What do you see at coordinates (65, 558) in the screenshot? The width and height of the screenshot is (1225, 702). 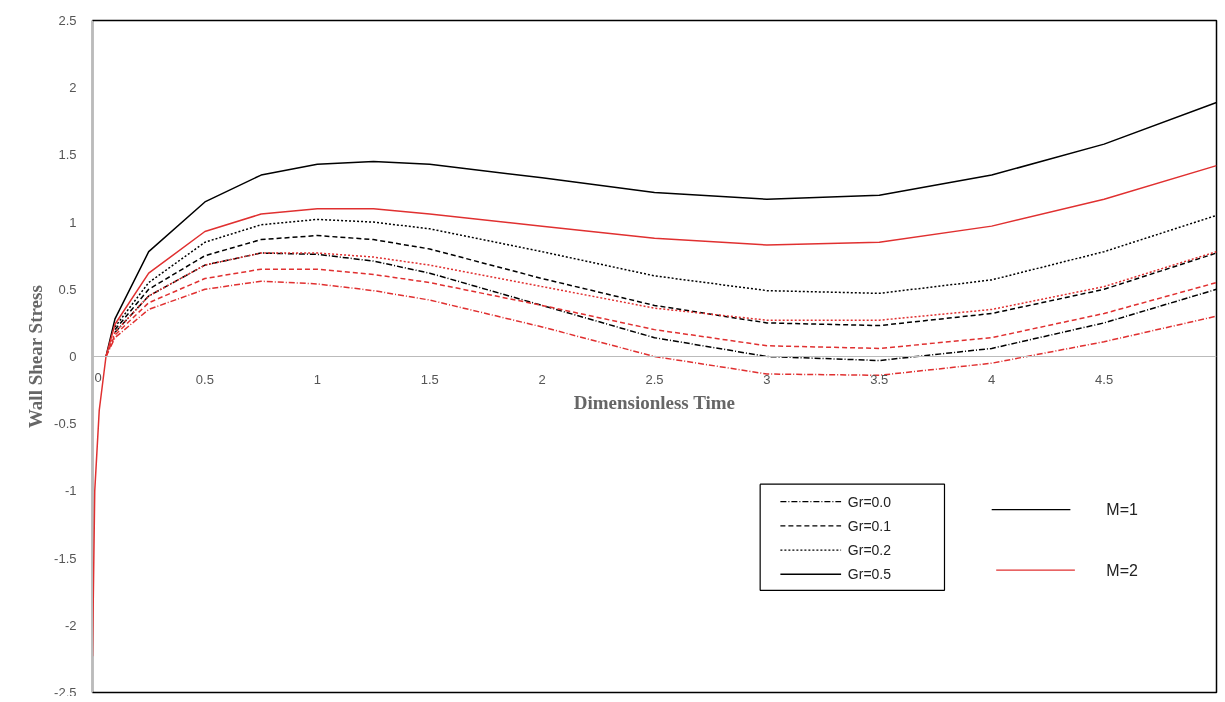 I see `y-tick-label: -1.5` at bounding box center [65, 558].